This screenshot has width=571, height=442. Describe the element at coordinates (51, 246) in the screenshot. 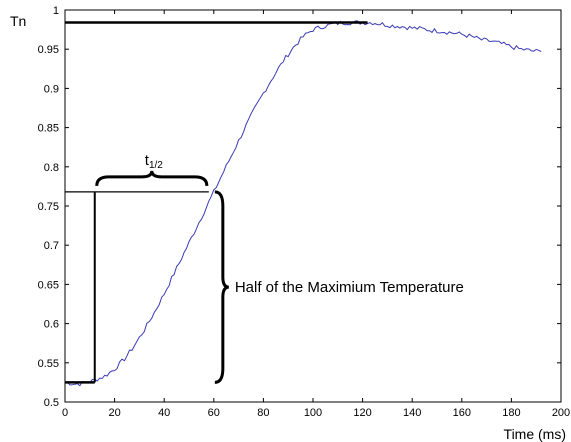

I see `y-tick-label: 0.7` at that location.